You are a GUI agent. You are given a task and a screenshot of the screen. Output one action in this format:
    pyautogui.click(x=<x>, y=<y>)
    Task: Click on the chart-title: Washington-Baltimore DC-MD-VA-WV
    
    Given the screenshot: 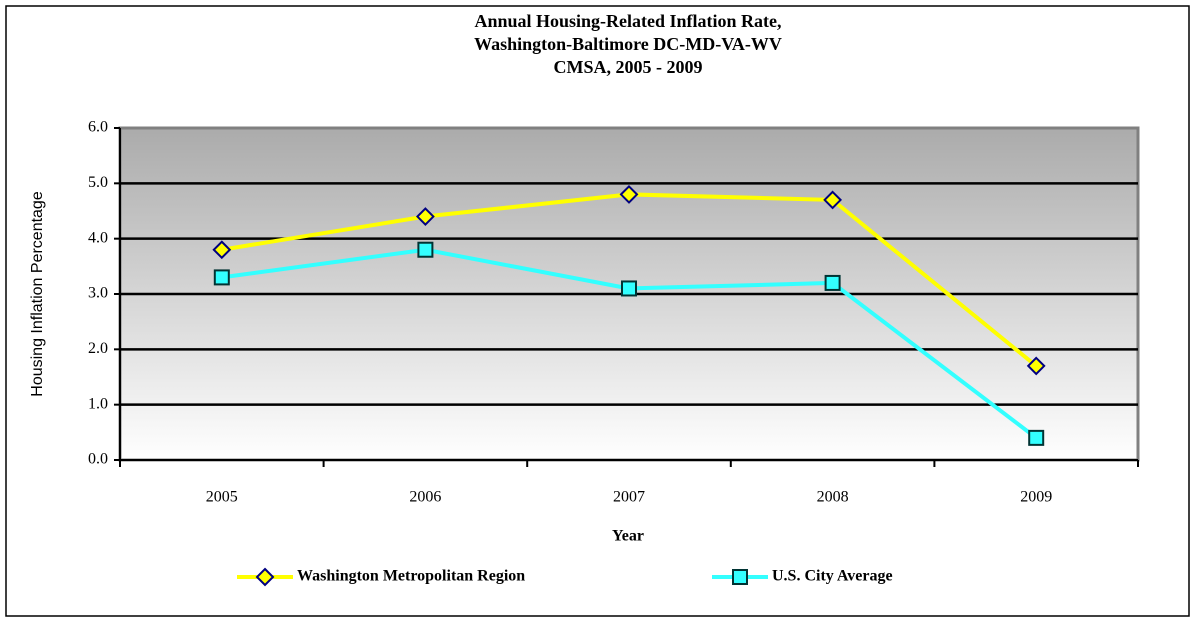 What is the action you would take?
    pyautogui.click(x=628, y=44)
    